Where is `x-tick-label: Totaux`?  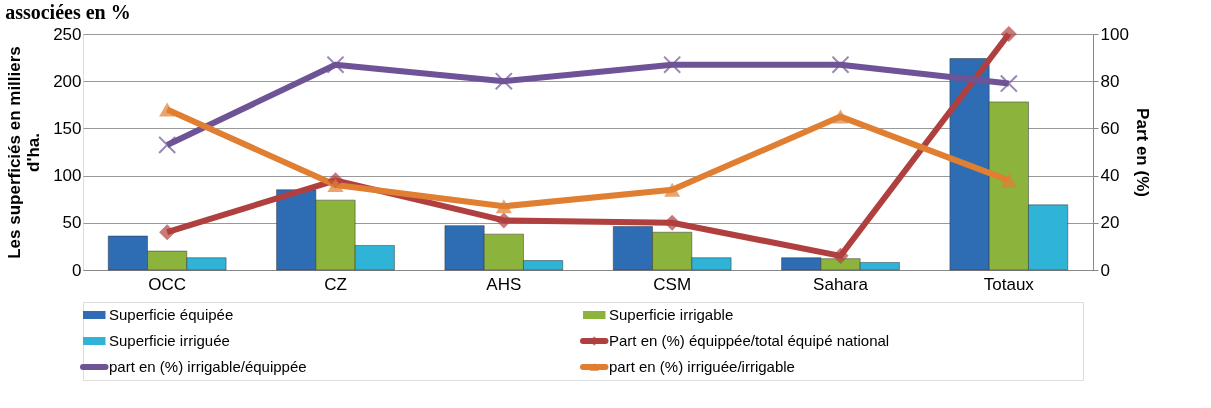
x-tick-label: Totaux is located at coordinates (1009, 284).